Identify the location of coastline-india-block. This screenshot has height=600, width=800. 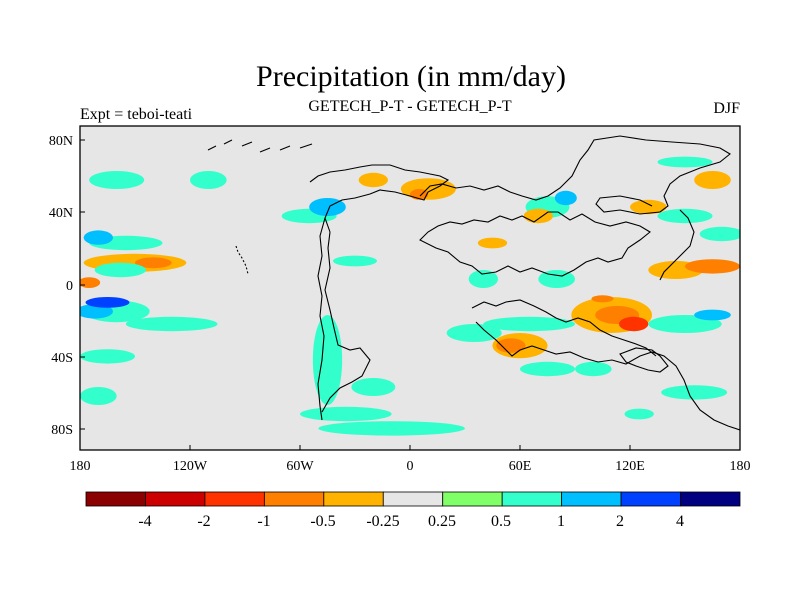
(564, 328).